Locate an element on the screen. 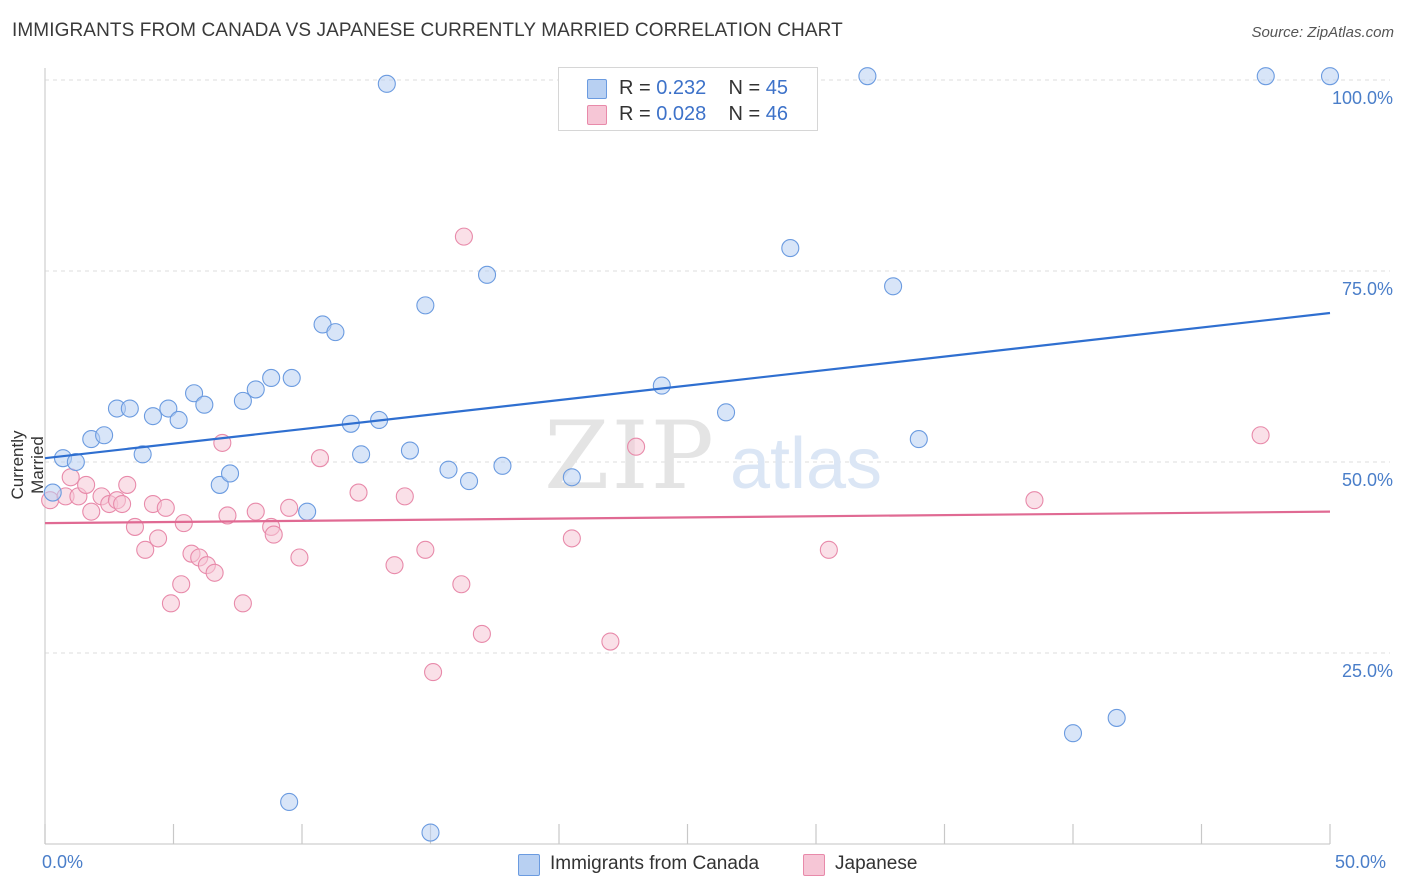  series-swatch-japanese is located at coordinates (814, 865).